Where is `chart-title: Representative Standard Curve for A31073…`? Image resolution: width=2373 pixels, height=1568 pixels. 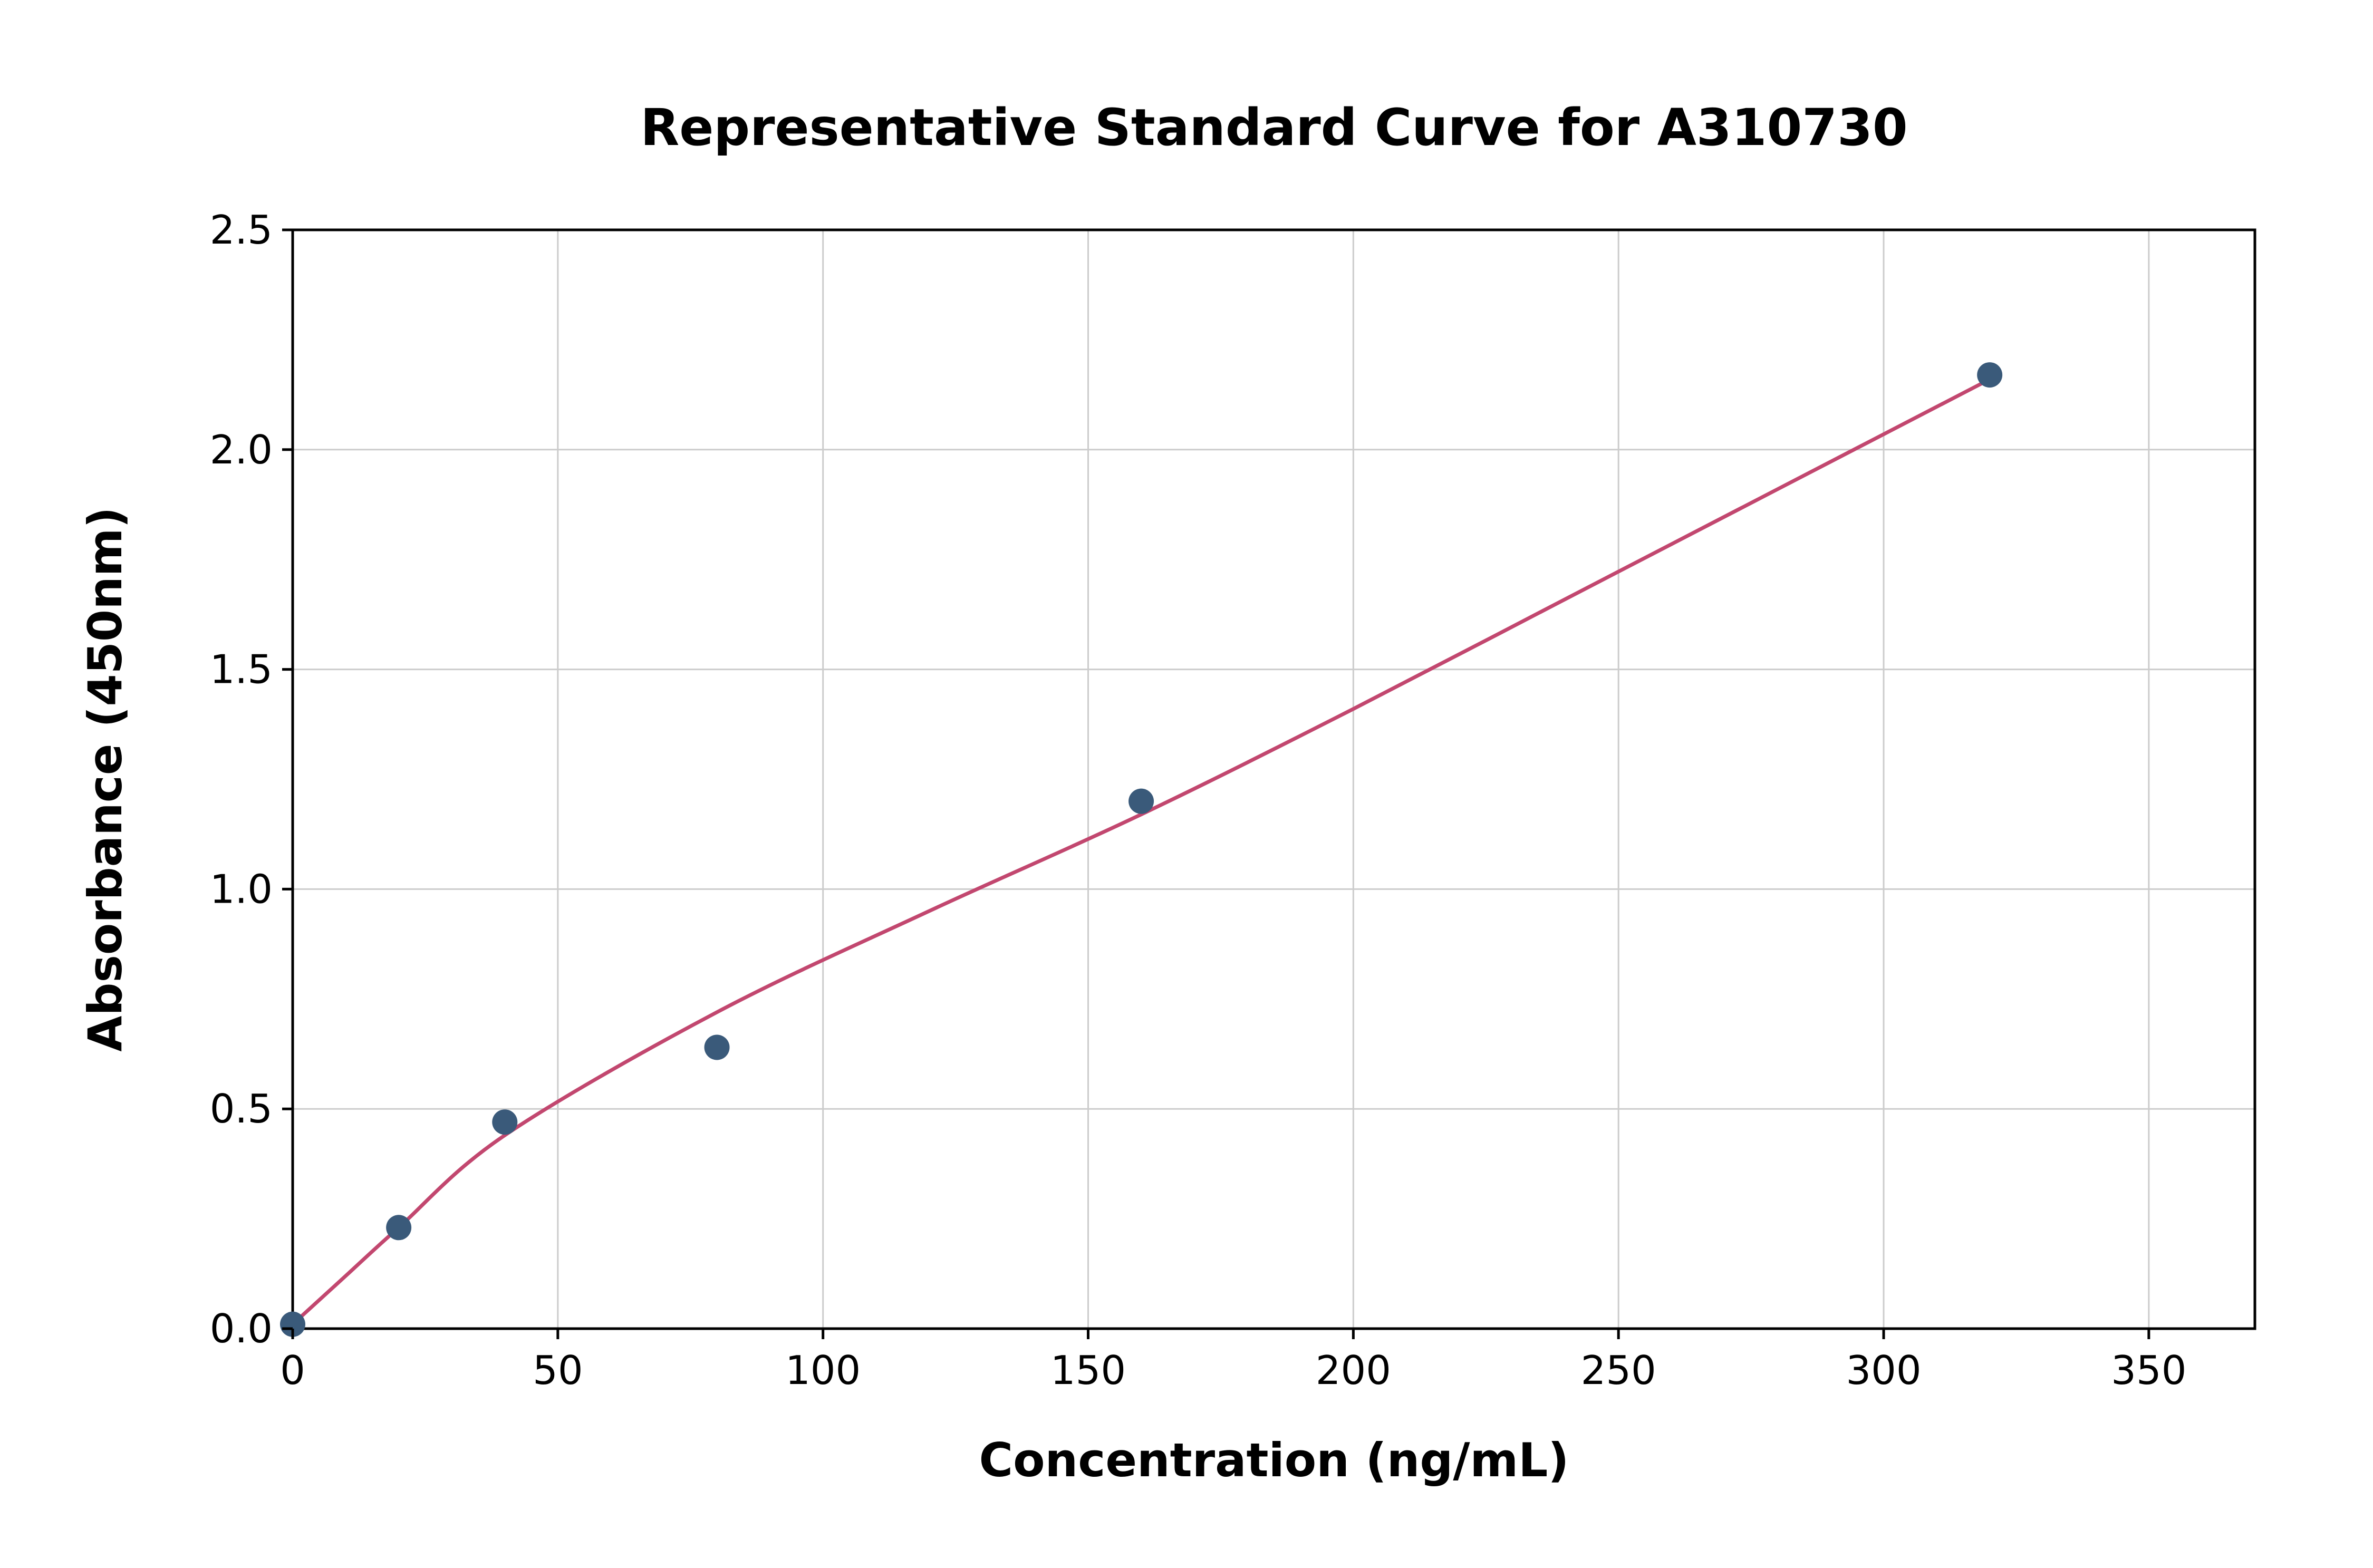 chart-title: Representative Standard Curve for A31073… is located at coordinates (1273, 127).